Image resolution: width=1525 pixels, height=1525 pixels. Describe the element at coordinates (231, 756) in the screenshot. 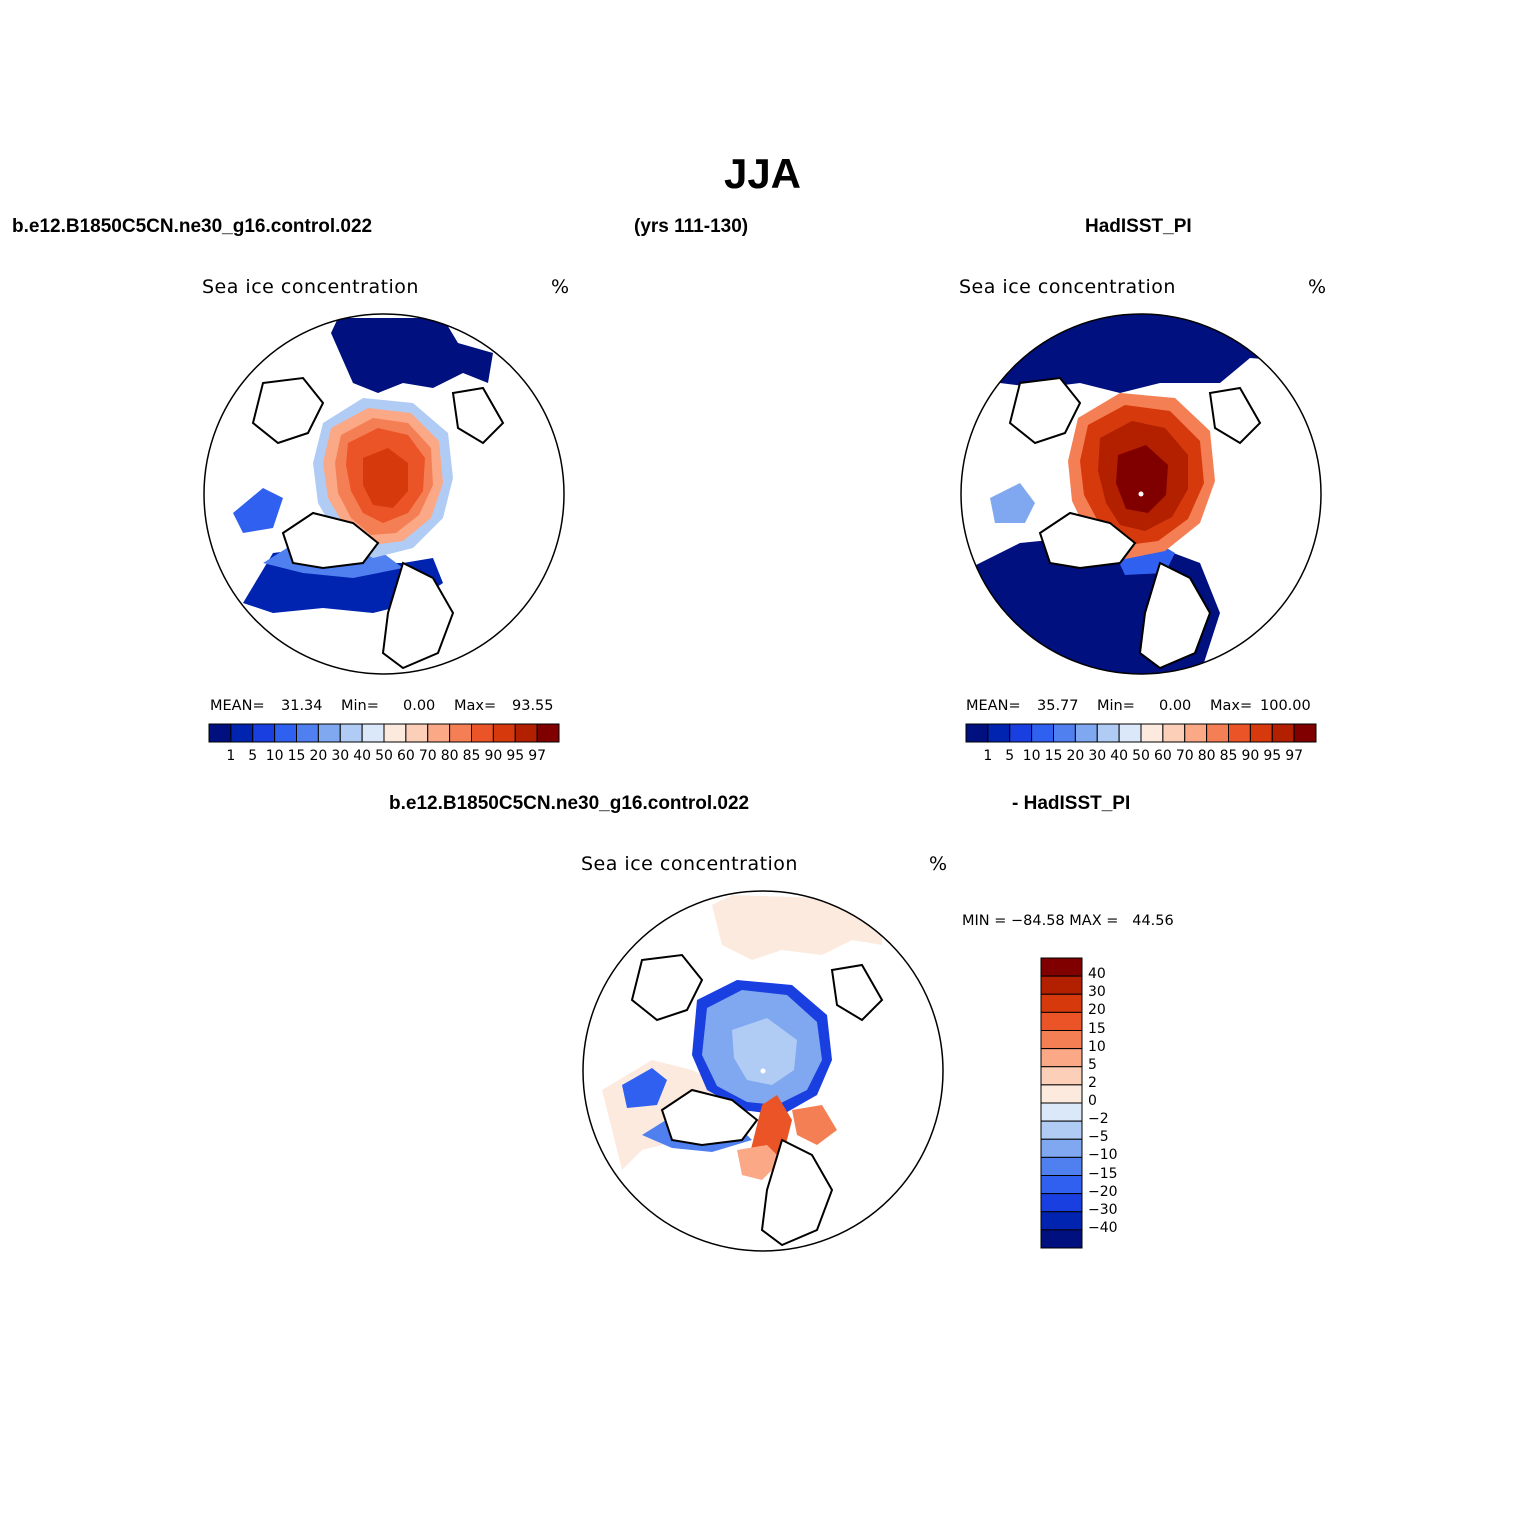

I see `model-colorbar-tick-label: 1` at that location.